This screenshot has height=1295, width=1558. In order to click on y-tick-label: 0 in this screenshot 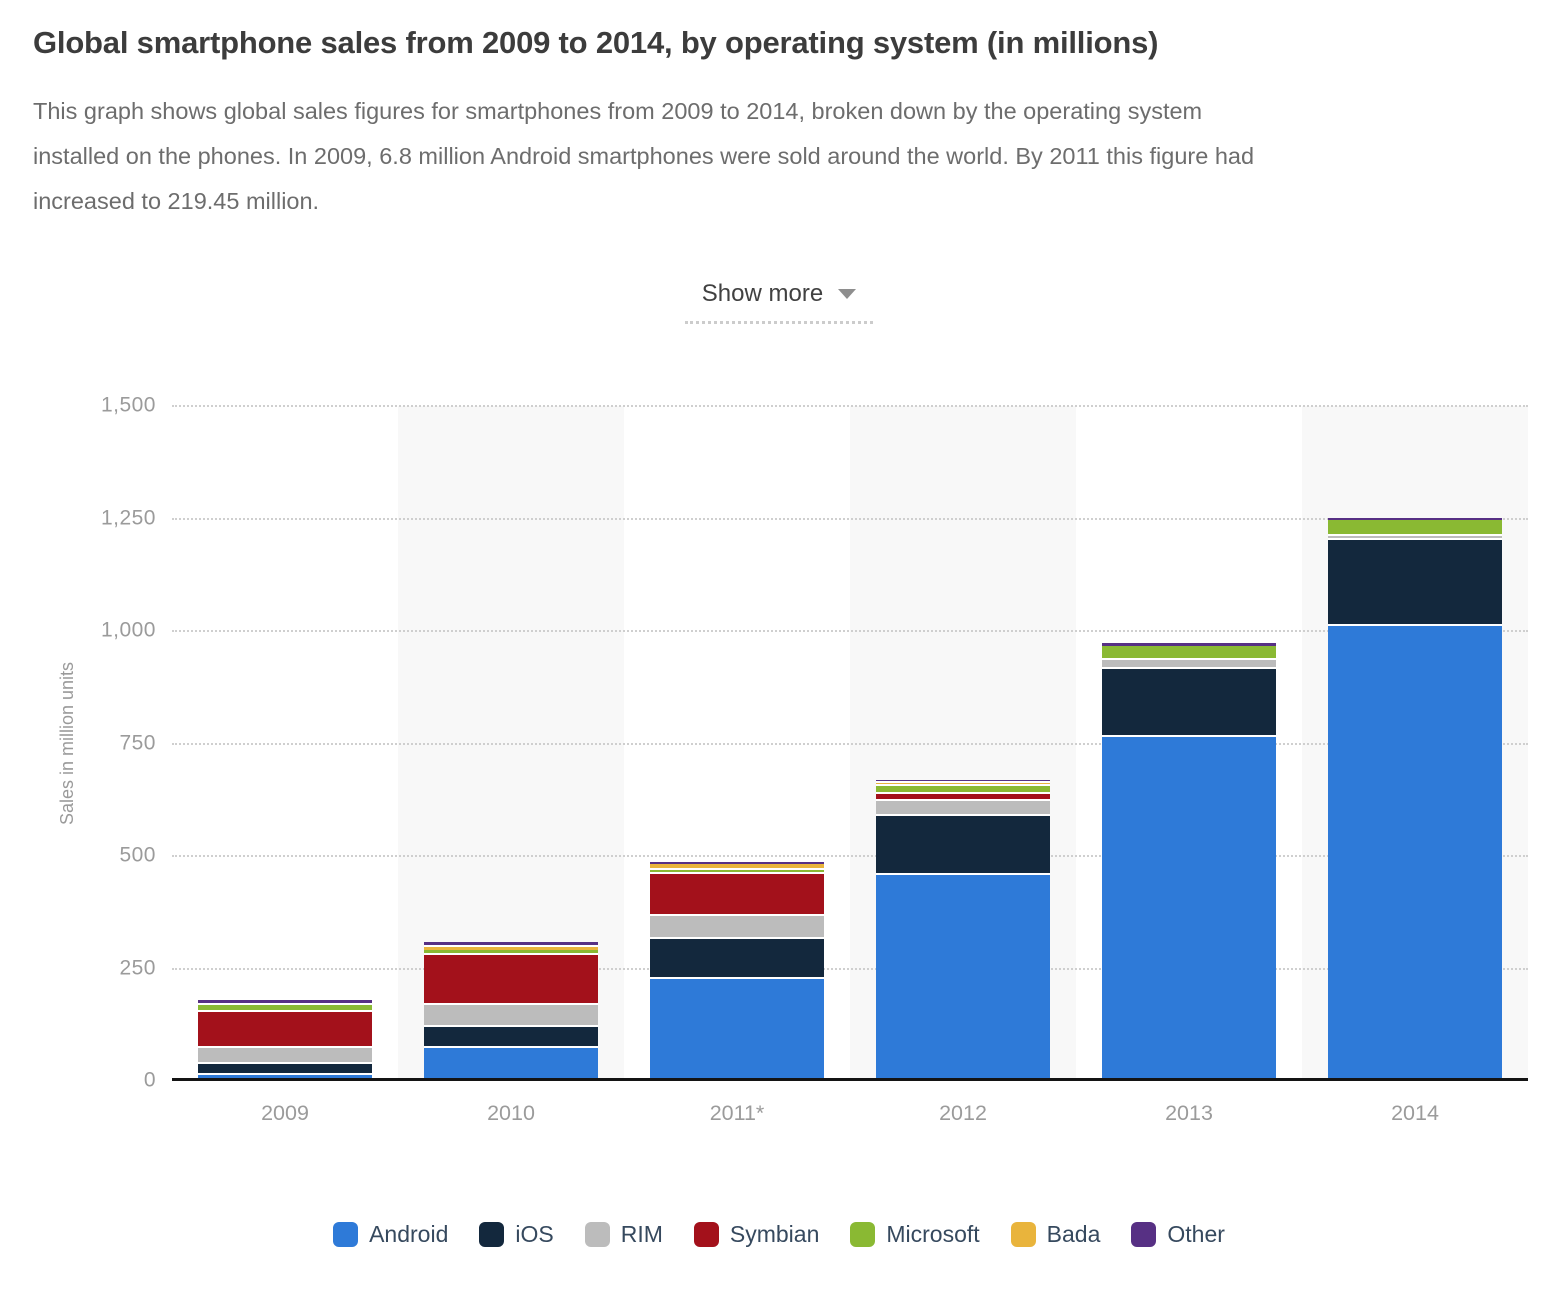, I will do `click(149, 1080)`.